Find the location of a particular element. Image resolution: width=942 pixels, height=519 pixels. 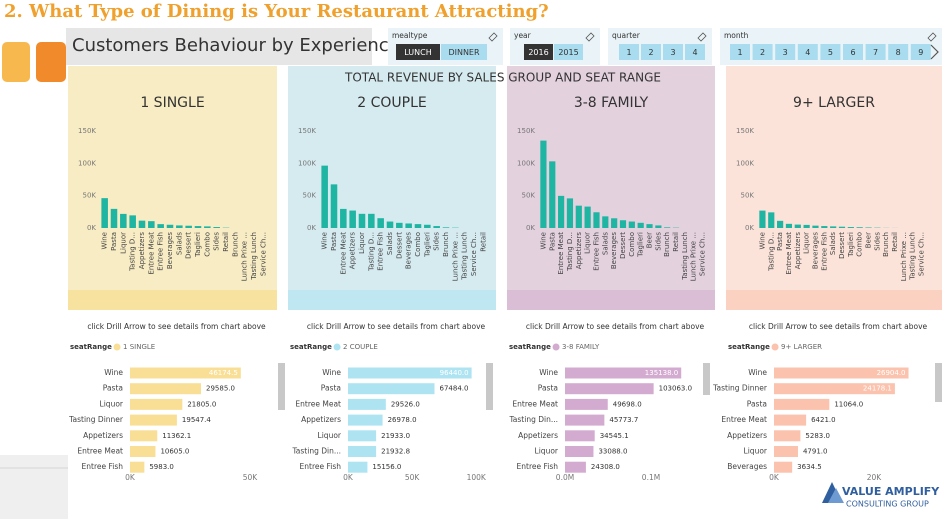

slicer-option: 5 is located at coordinates (830, 52).